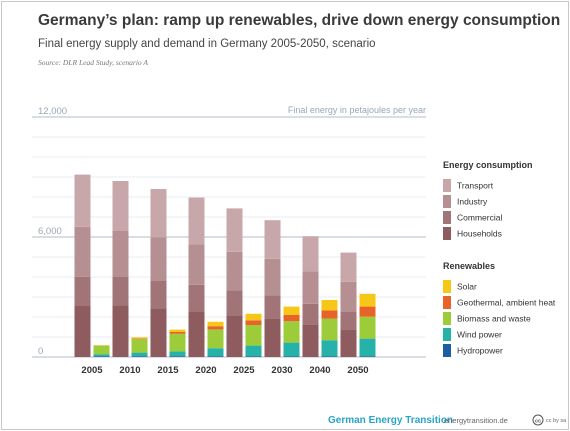  I want to click on bar-households-2020, so click(196, 334).